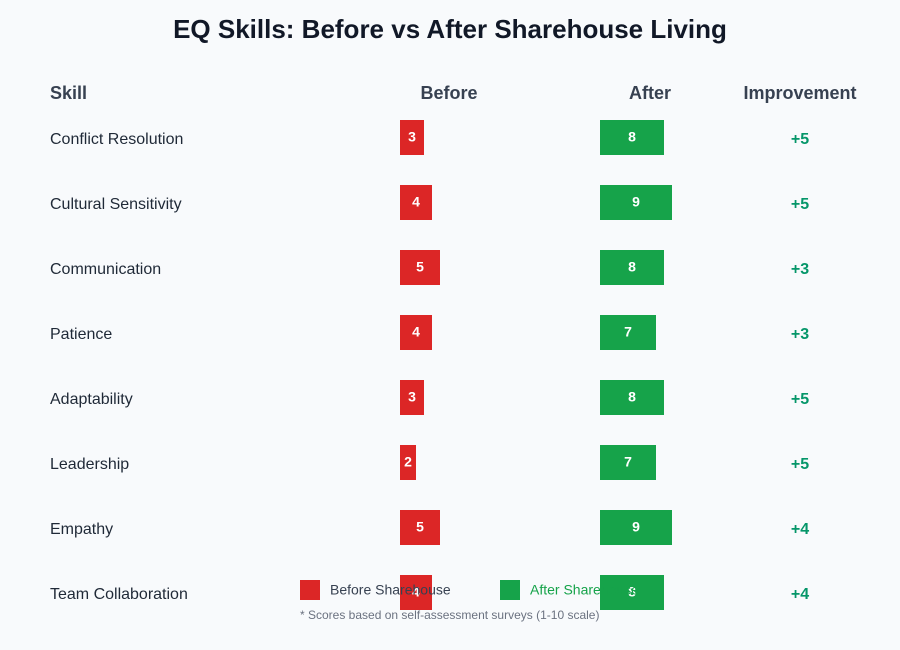 The height and width of the screenshot is (650, 900). What do you see at coordinates (390, 590) in the screenshot?
I see `legend-label: Before Sharehouse` at bounding box center [390, 590].